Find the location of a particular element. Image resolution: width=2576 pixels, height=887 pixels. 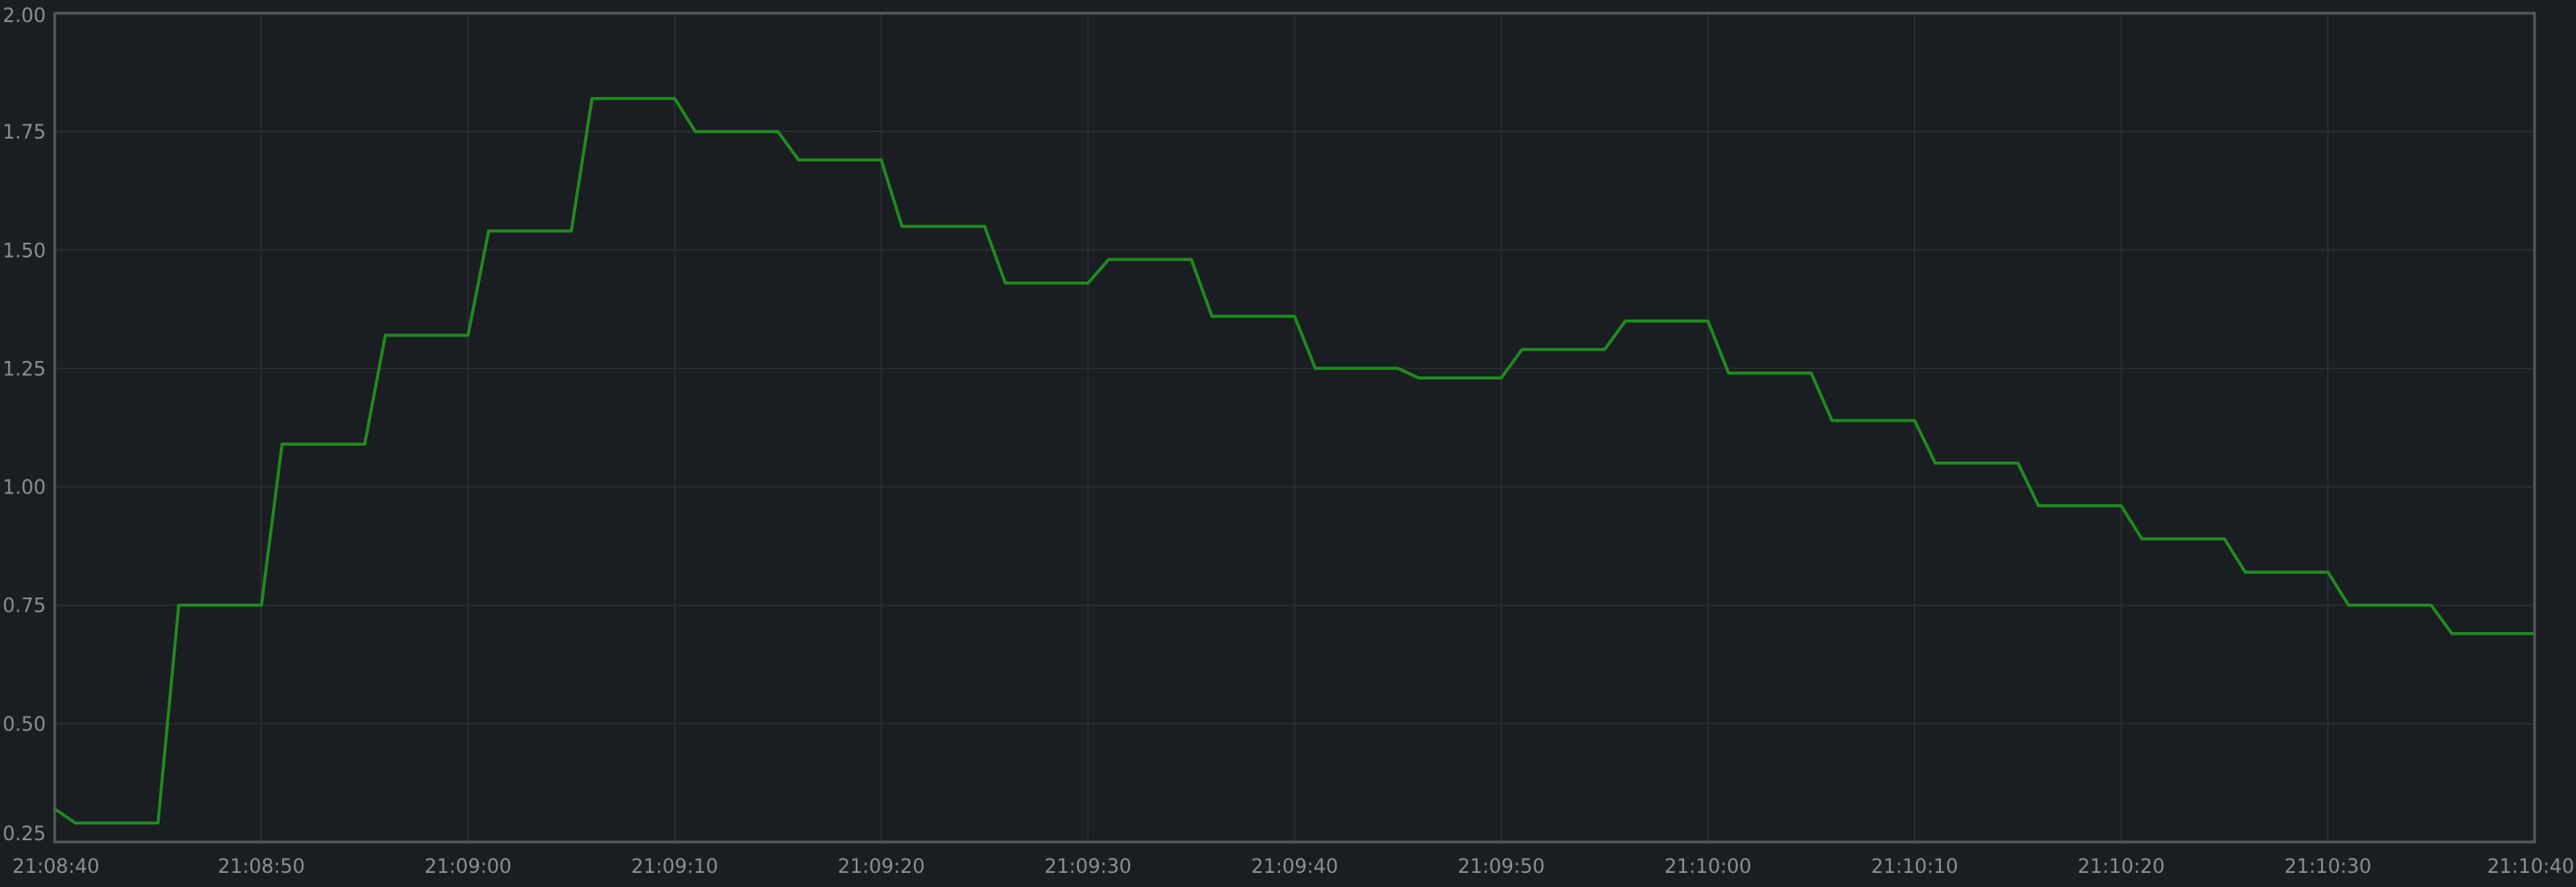

y-tick-label: 0.25 is located at coordinates (25, 834).